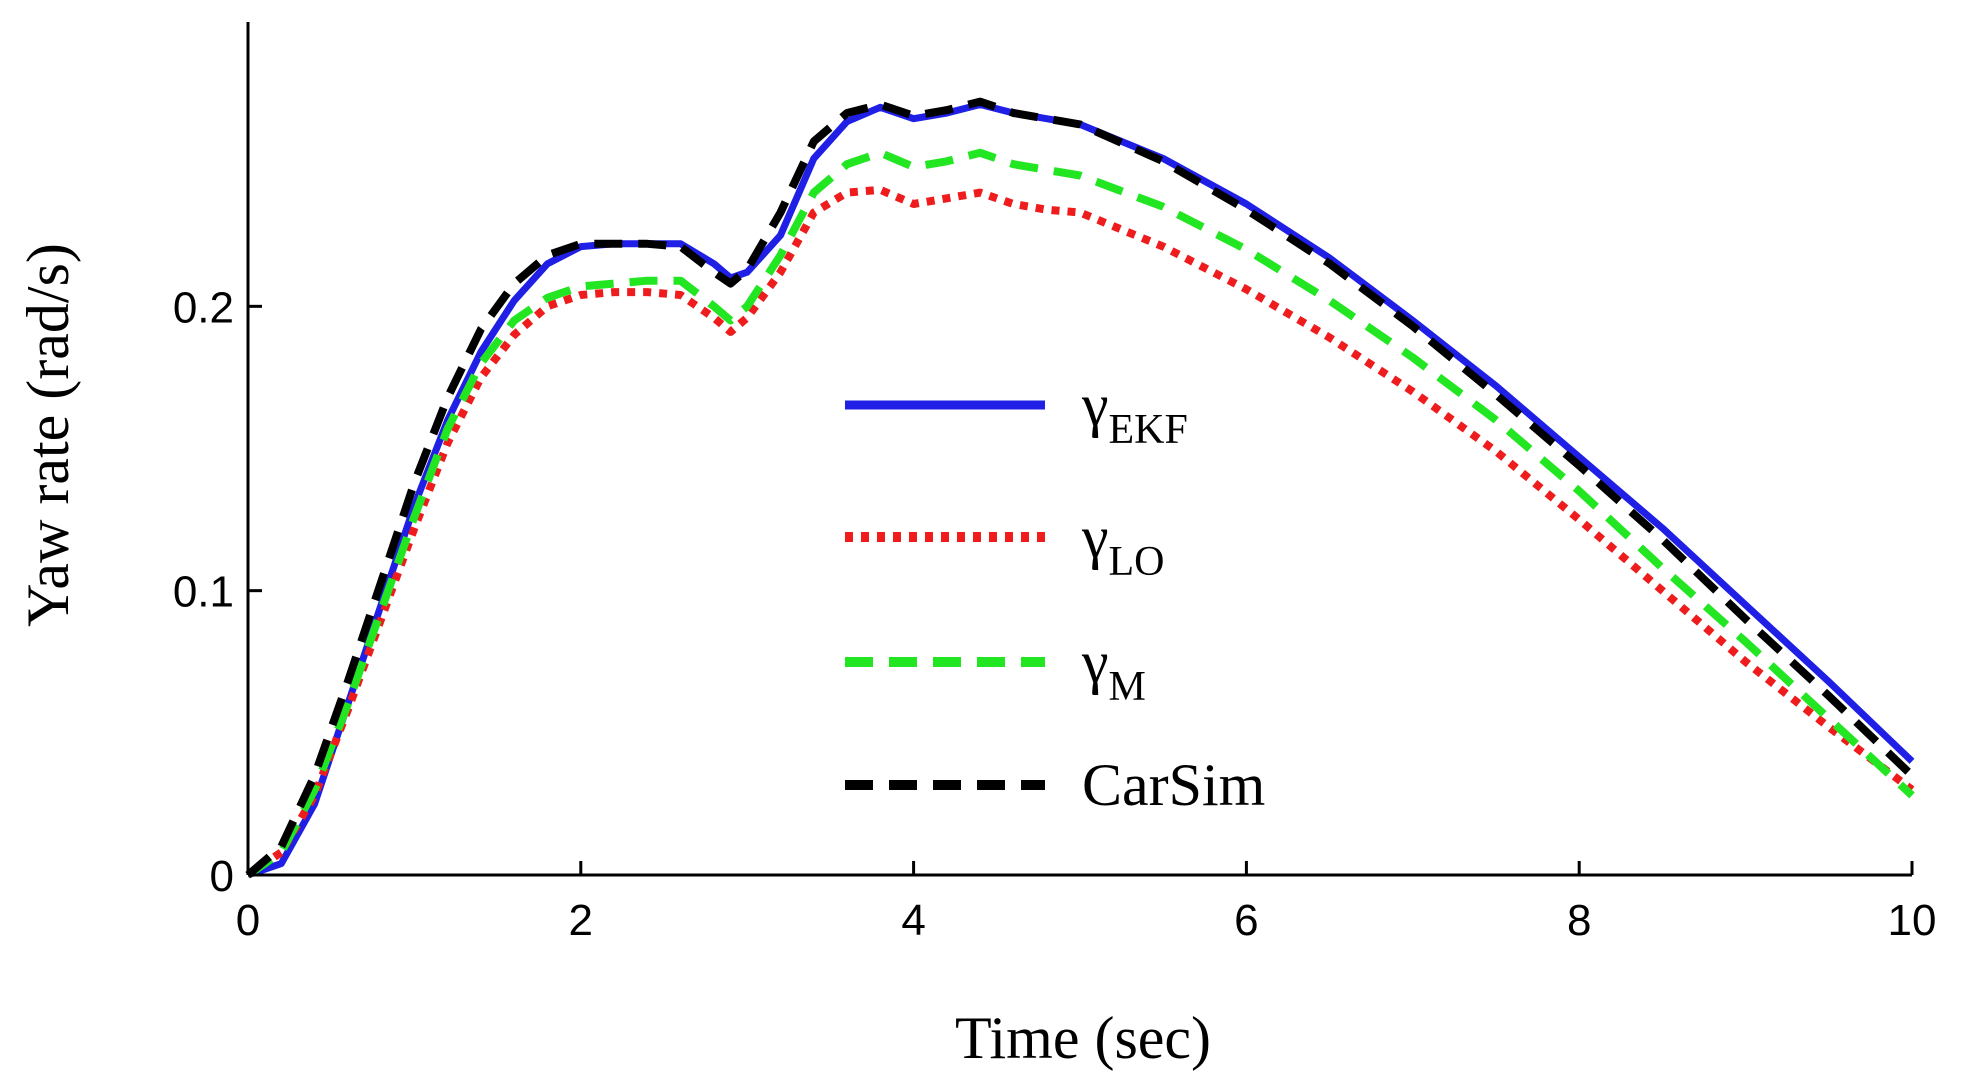 The height and width of the screenshot is (1086, 1962). Describe the element at coordinates (1148, 430) in the screenshot. I see `legend-subscript: EKF` at that location.